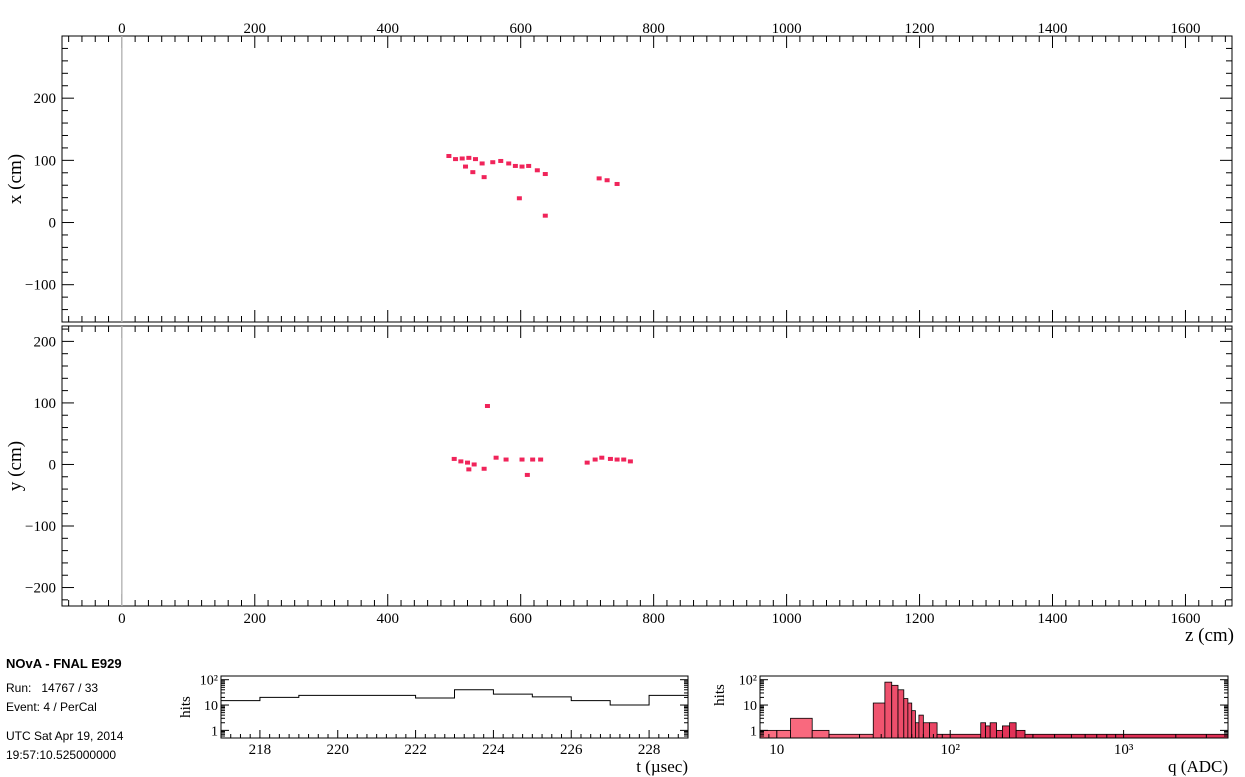 The image size is (1245, 777). Describe the element at coordinates (338, 750) in the screenshot. I see `x-tick-label: 220` at that location.